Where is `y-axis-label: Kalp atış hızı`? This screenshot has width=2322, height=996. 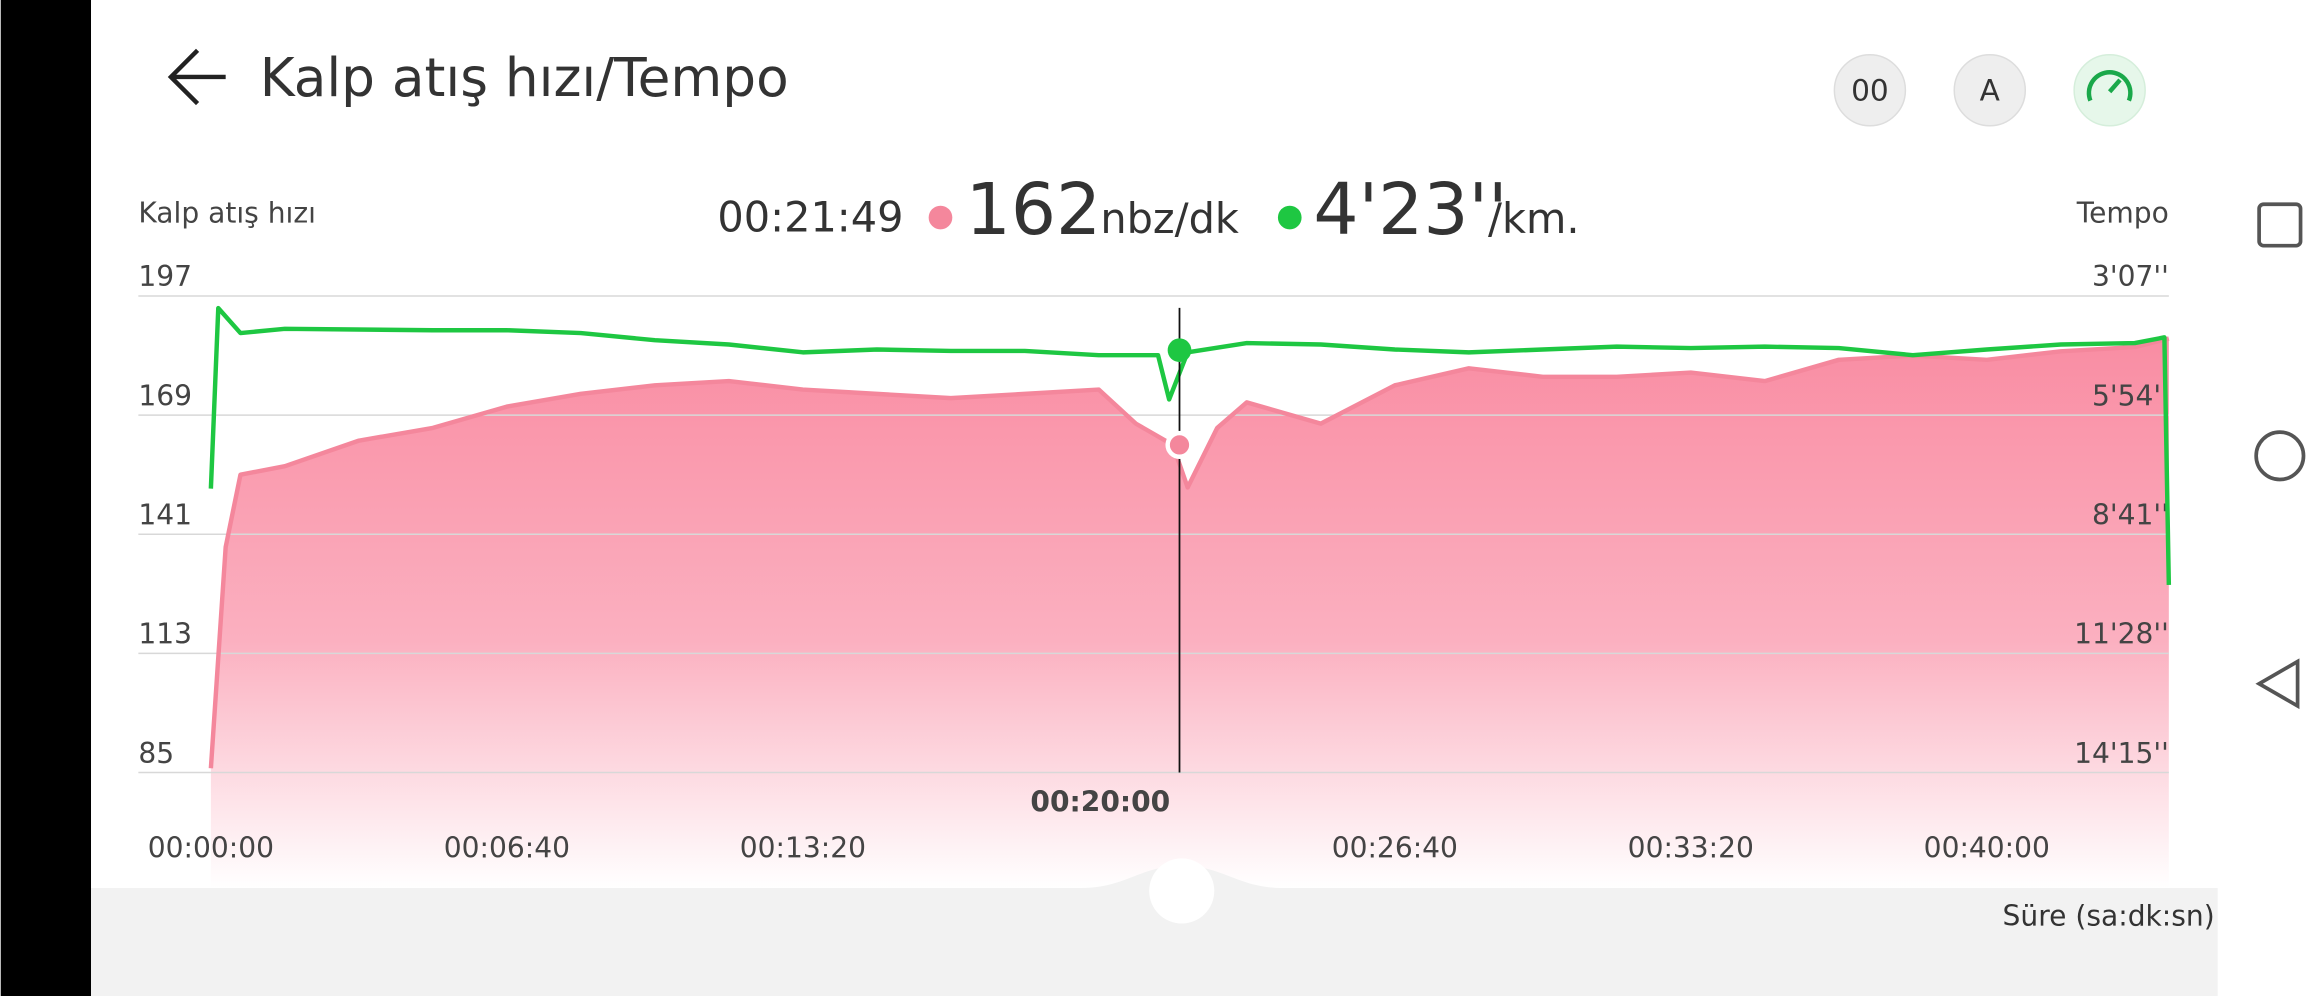
y-axis-label: Kalp atış hızı is located at coordinates (227, 213).